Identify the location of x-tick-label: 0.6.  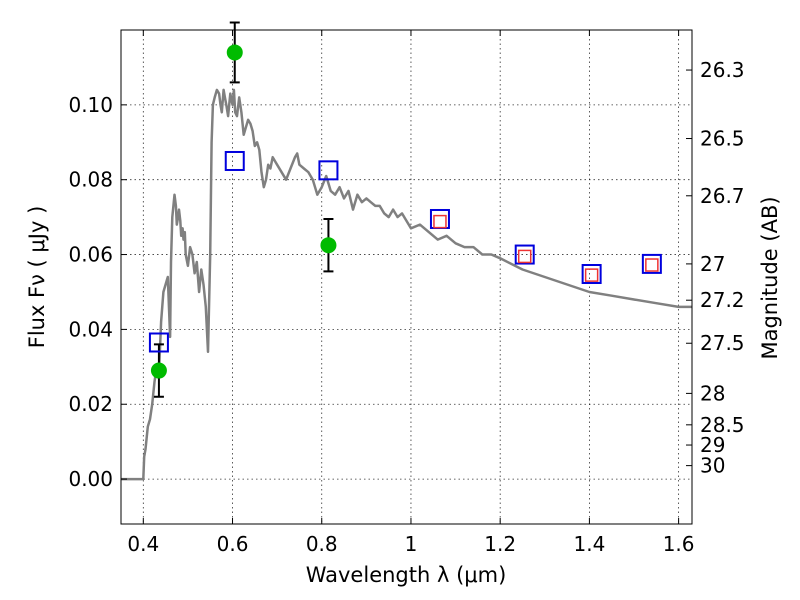
(233, 544).